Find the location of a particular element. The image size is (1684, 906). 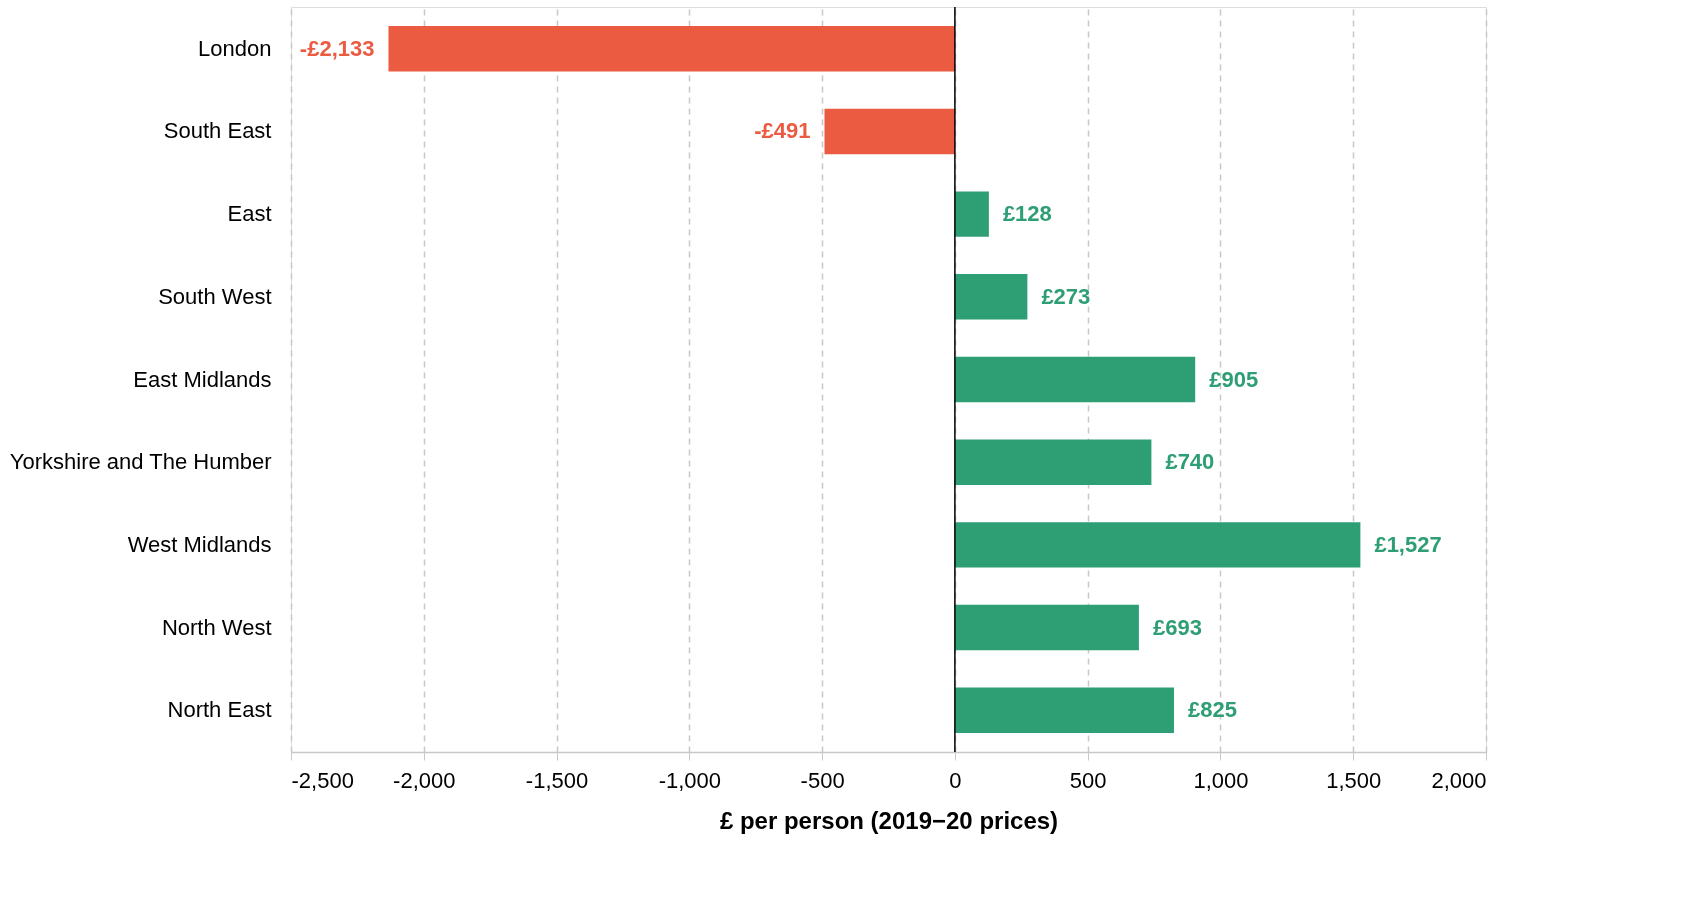

data-label: £693 is located at coordinates (1177, 627).